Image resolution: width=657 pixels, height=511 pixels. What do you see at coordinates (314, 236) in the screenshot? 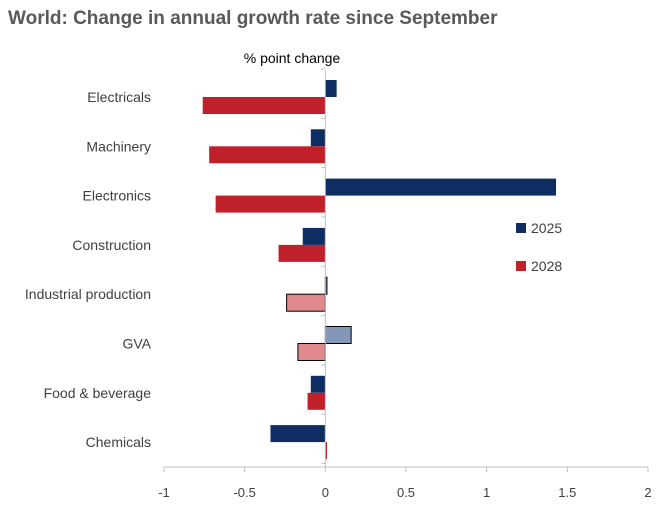
I see `bar-construction-2025` at bounding box center [314, 236].